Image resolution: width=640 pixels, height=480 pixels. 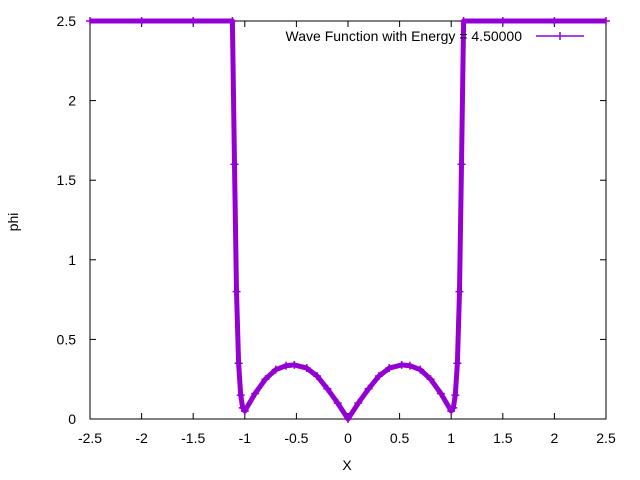 What do you see at coordinates (245, 438) in the screenshot?
I see `x-tick-label: -1` at bounding box center [245, 438].